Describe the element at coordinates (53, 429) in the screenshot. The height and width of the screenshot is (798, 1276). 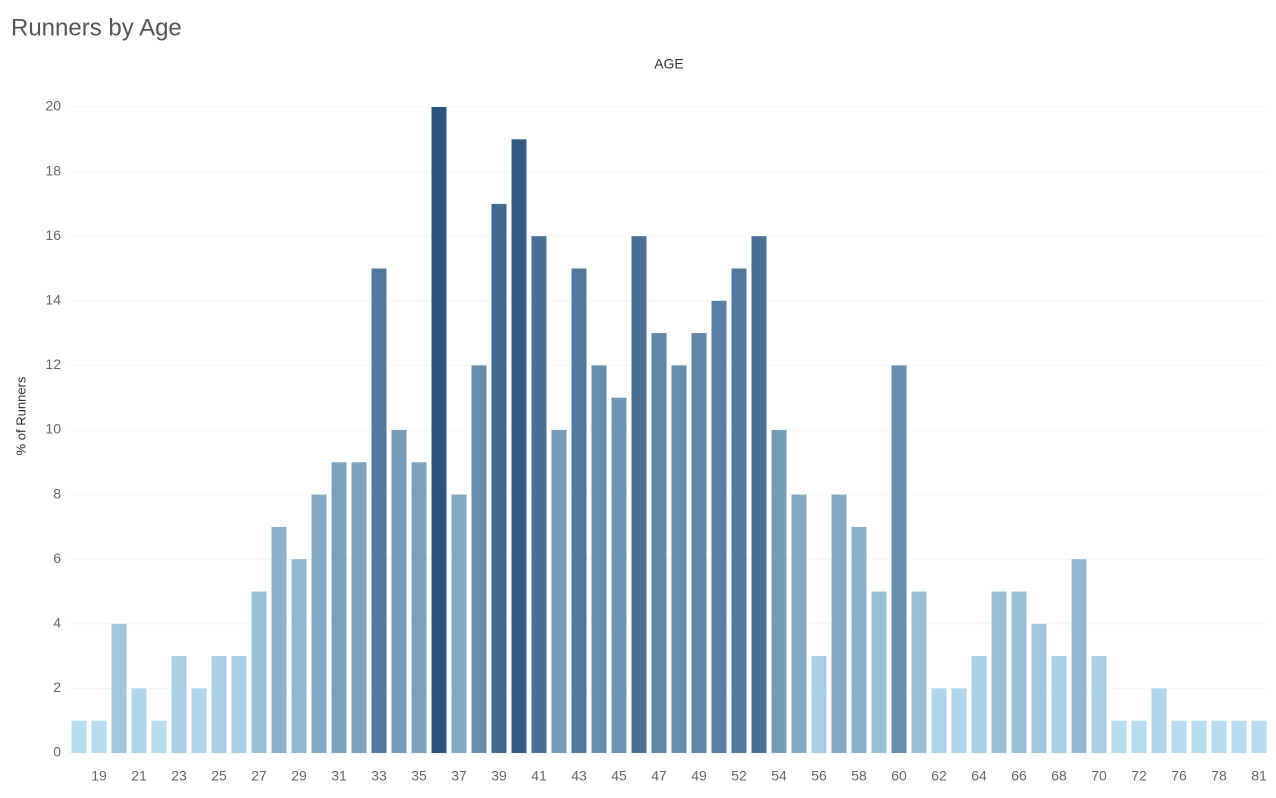
I see `y-tick-label: 10` at that location.